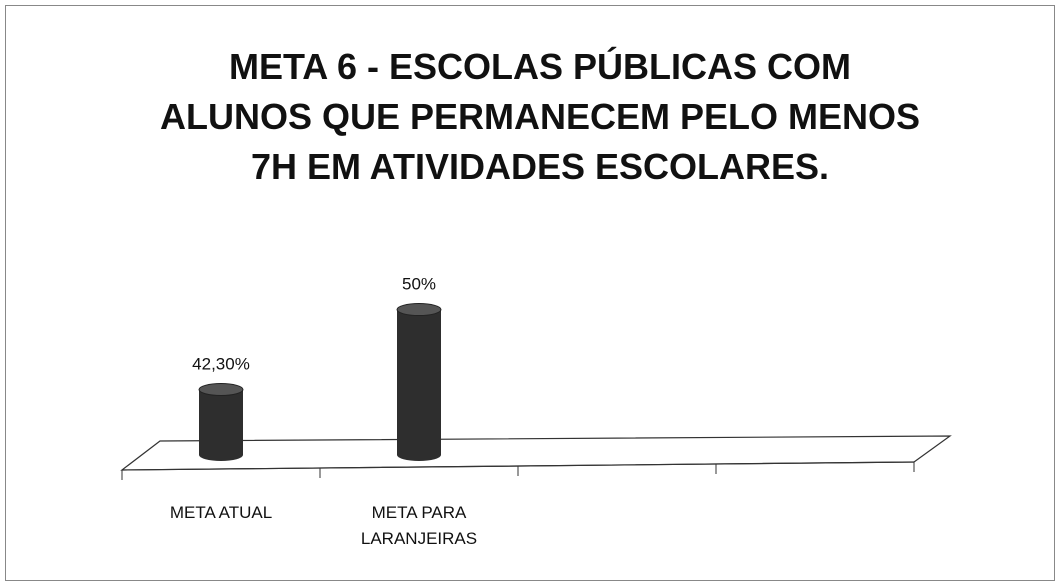 The height and width of the screenshot is (588, 1064). Describe the element at coordinates (419, 525) in the screenshot. I see `x-tick-label: META PARA LARANJEIRAS` at that location.